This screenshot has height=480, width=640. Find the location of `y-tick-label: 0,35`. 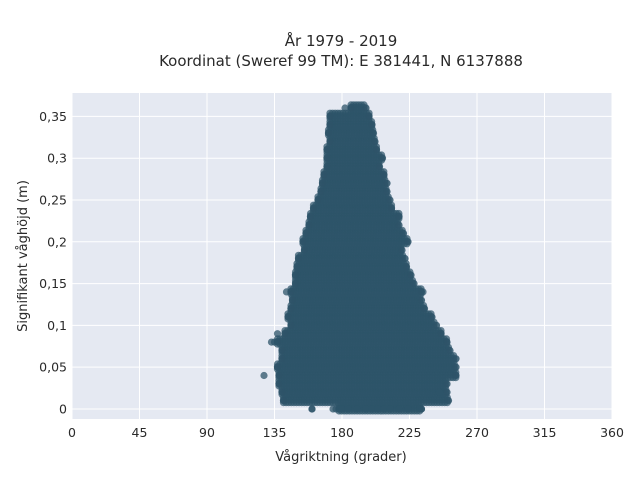

y-tick-label: 0,35 is located at coordinates (53, 116).